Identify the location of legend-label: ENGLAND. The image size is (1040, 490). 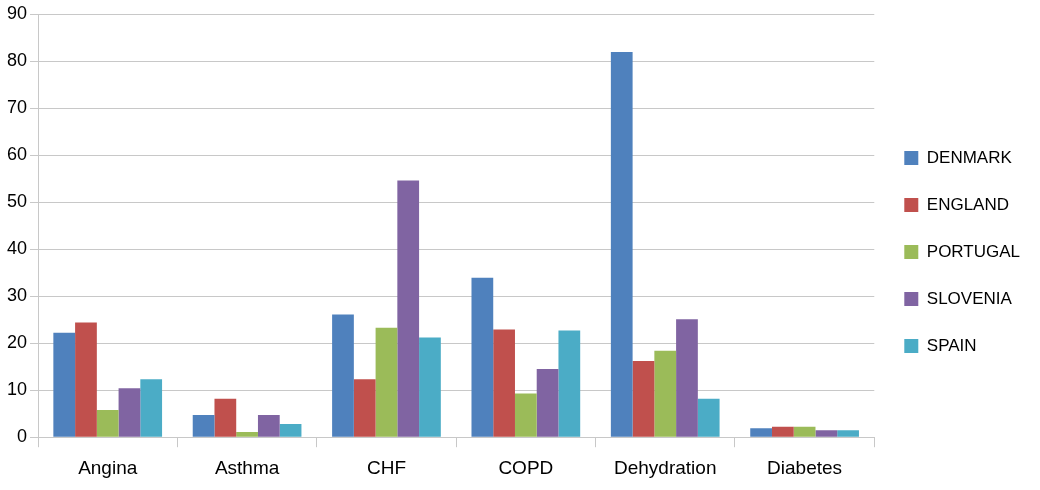
(967, 204).